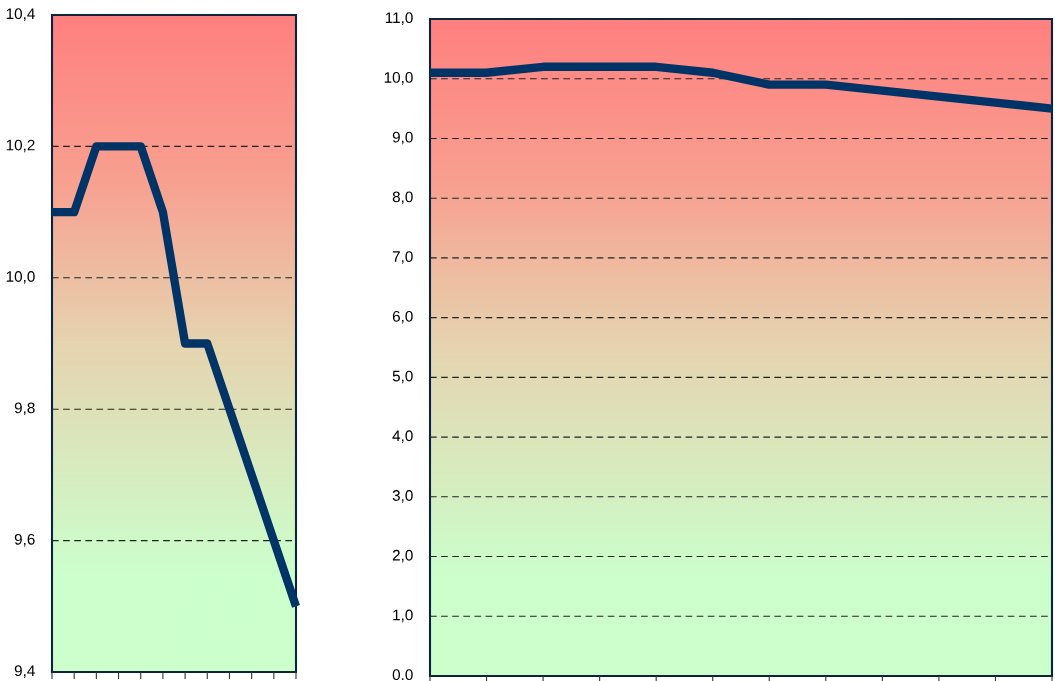 The image size is (1055, 681). What do you see at coordinates (403, 616) in the screenshot?
I see `y-tick-label: 1,0` at bounding box center [403, 616].